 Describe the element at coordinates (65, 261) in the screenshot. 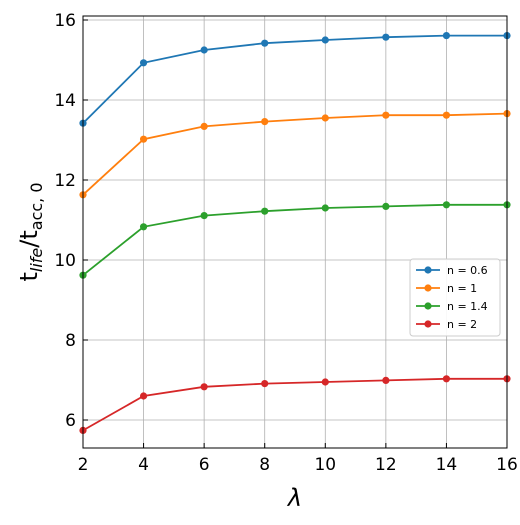

I see `y-tick-label: 10` at that location.